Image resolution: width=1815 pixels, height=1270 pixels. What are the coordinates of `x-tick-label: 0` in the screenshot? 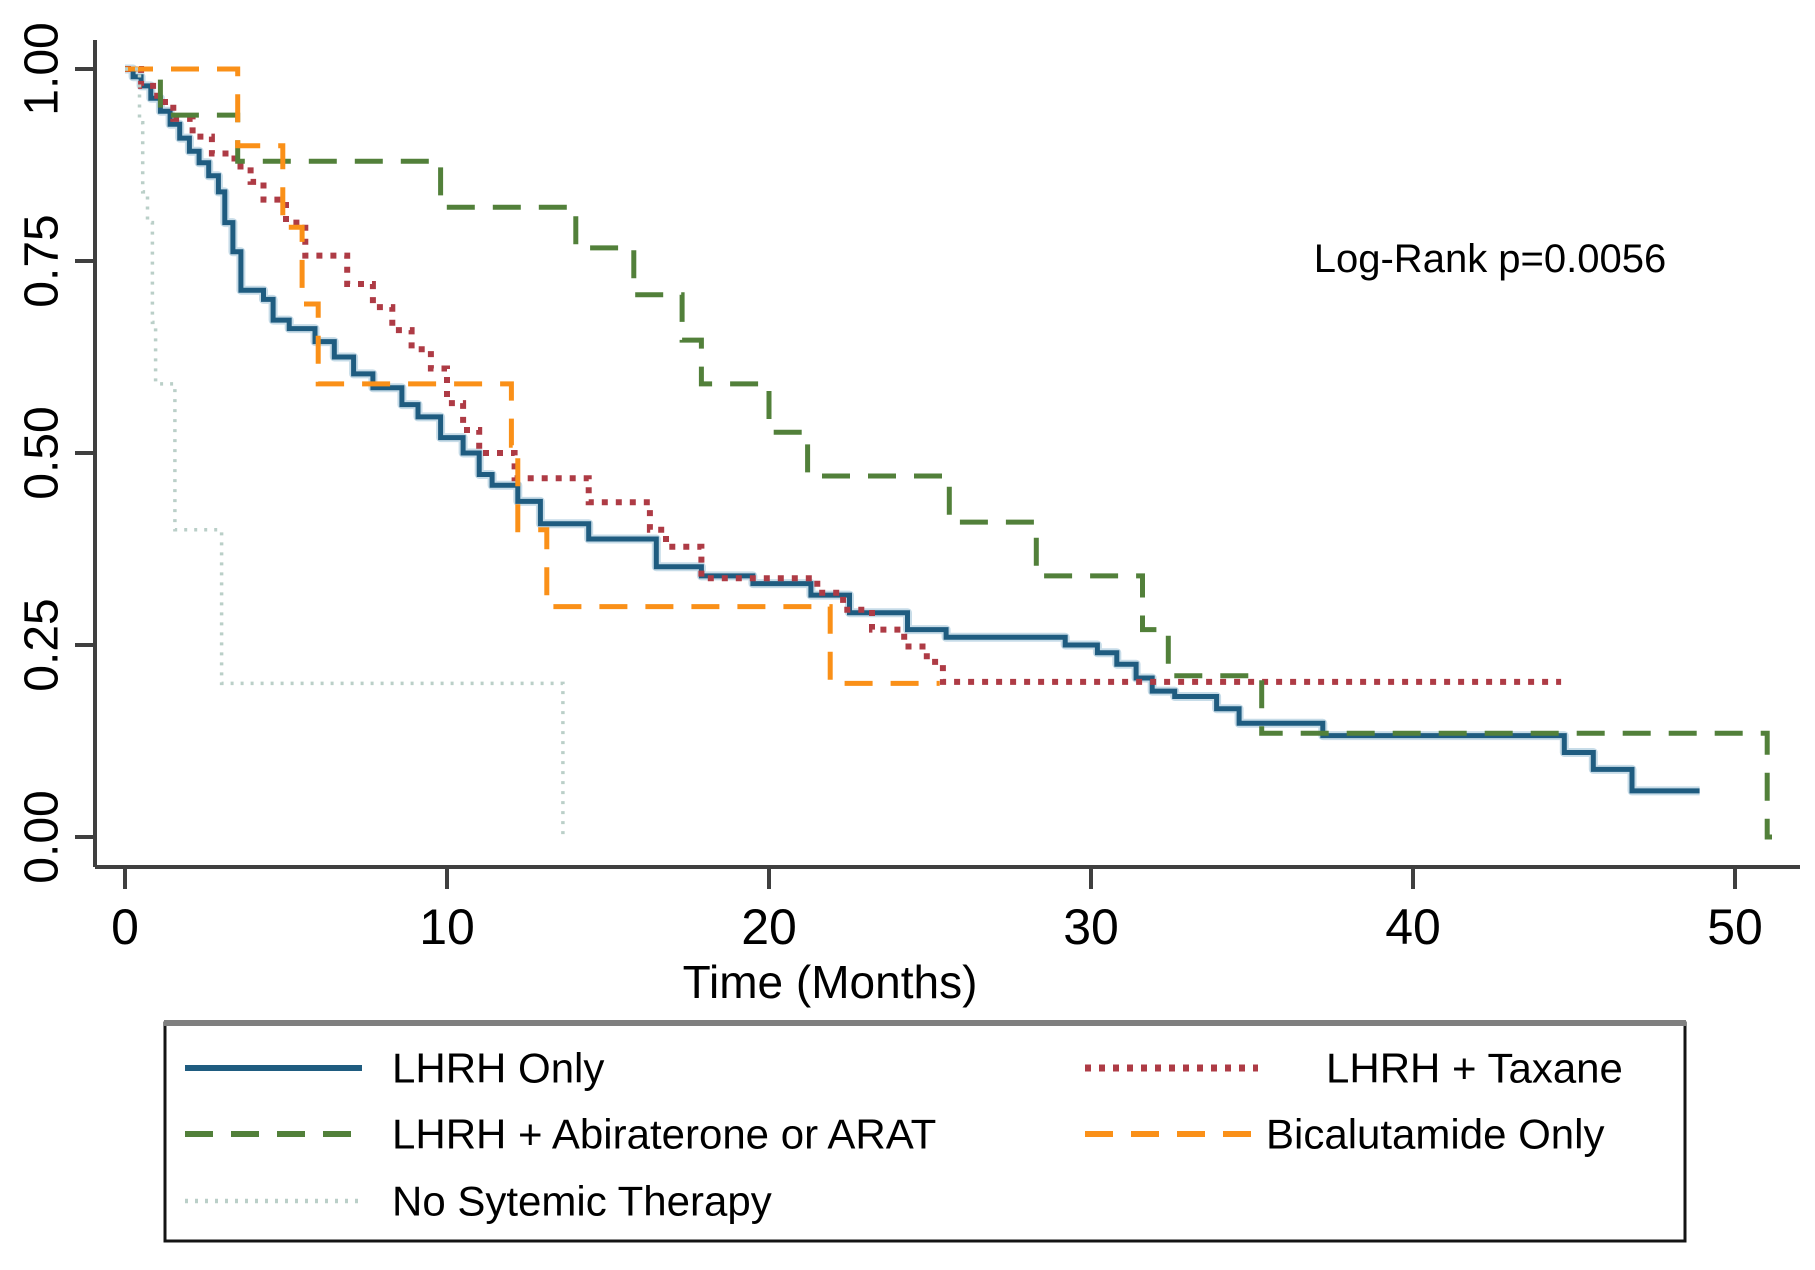 It's located at (125, 927).